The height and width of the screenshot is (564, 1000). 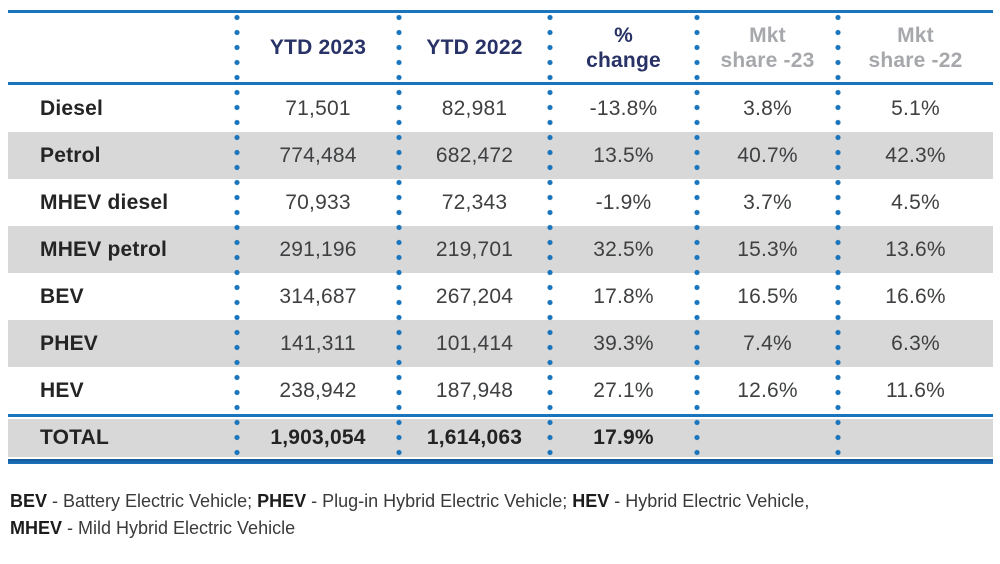 I want to click on legend-definition: - Mild Hybrid Electric Vehicle, so click(x=179, y=528).